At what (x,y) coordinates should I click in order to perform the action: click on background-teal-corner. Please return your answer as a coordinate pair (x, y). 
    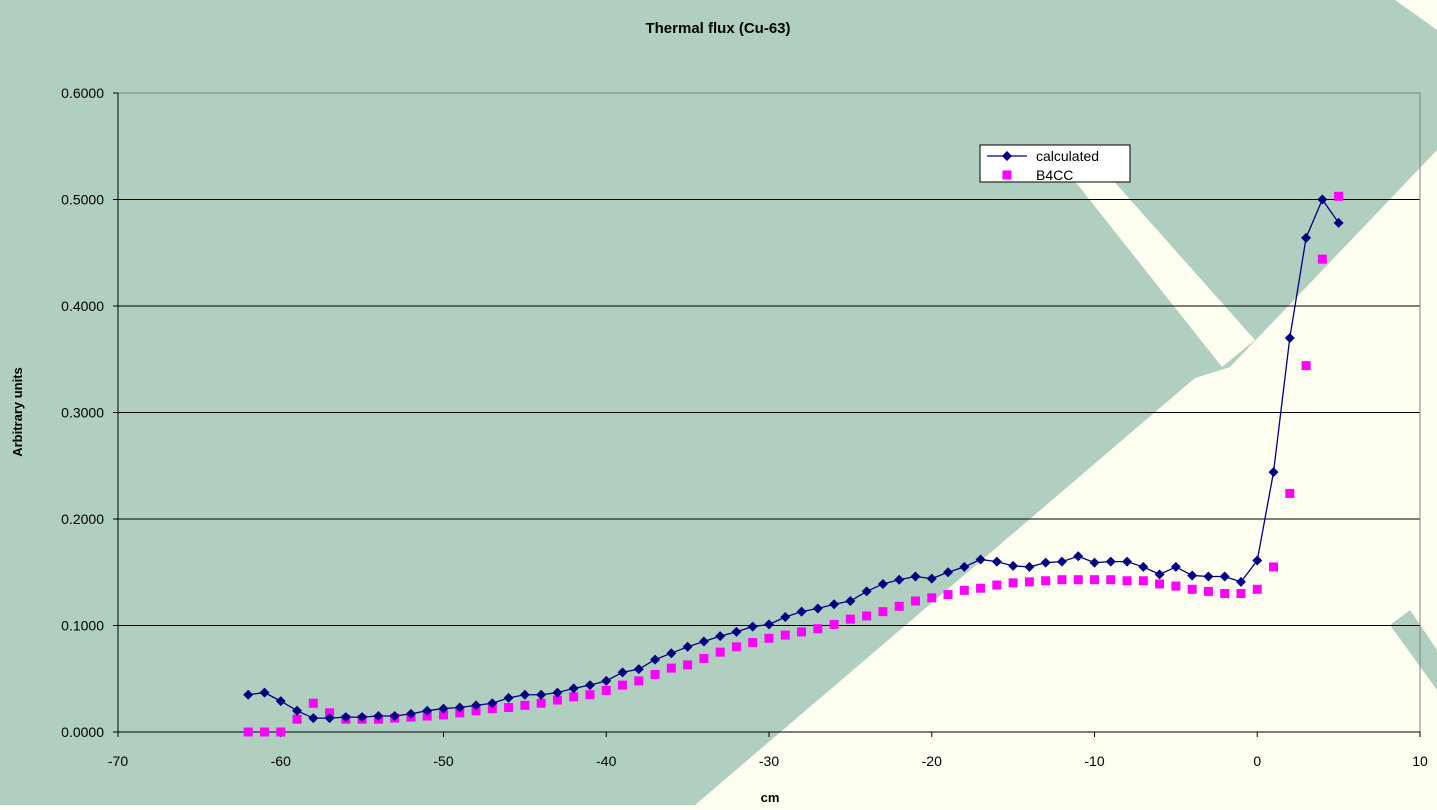
    Looking at the image, I should click on (1413, 650).